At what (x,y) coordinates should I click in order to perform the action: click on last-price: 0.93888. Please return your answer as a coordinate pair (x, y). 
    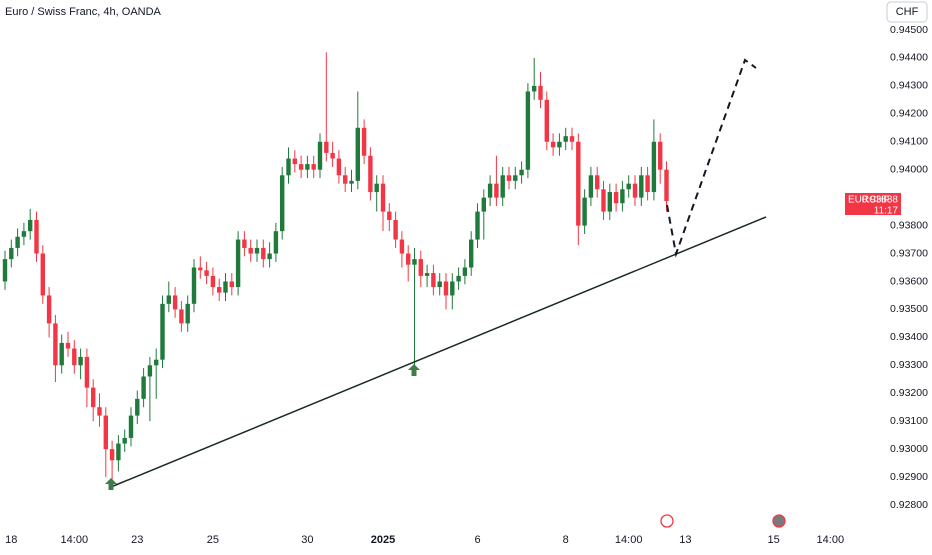
    Looking at the image, I should click on (880, 200).